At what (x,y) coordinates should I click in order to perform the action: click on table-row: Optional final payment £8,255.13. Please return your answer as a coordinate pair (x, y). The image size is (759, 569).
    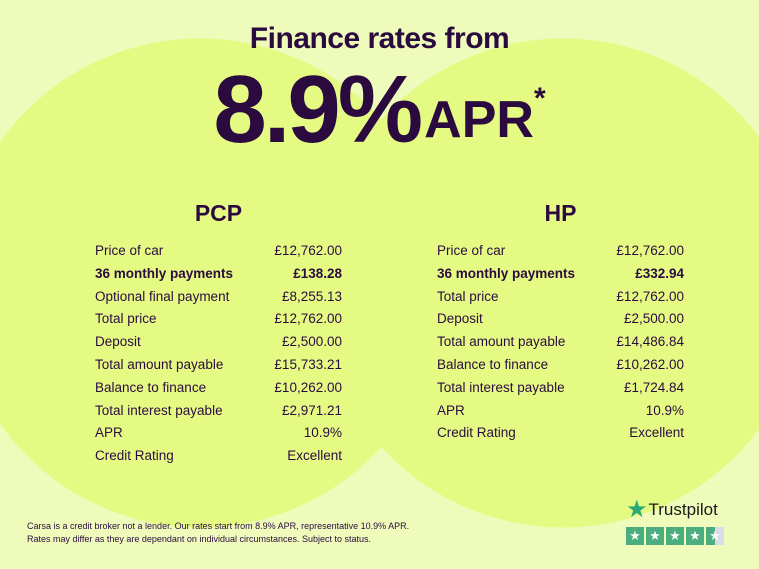
    Looking at the image, I should click on (218, 297).